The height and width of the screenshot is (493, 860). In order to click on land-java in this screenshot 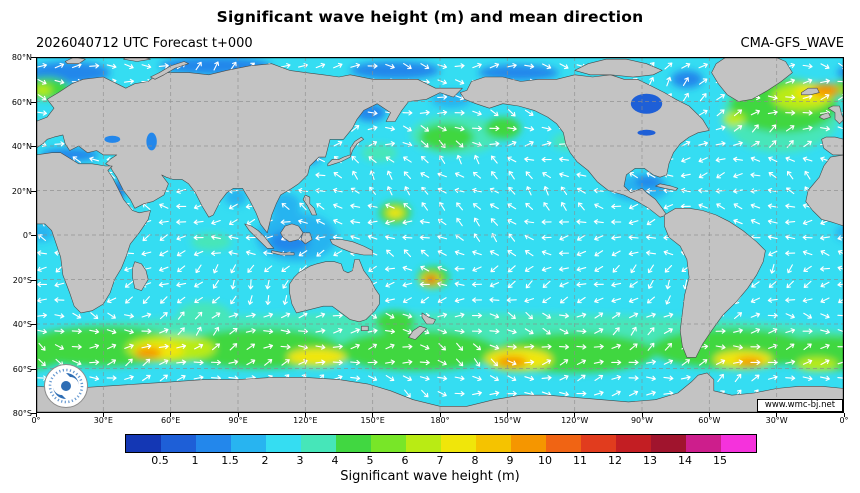, I will do `click(283, 253)`.